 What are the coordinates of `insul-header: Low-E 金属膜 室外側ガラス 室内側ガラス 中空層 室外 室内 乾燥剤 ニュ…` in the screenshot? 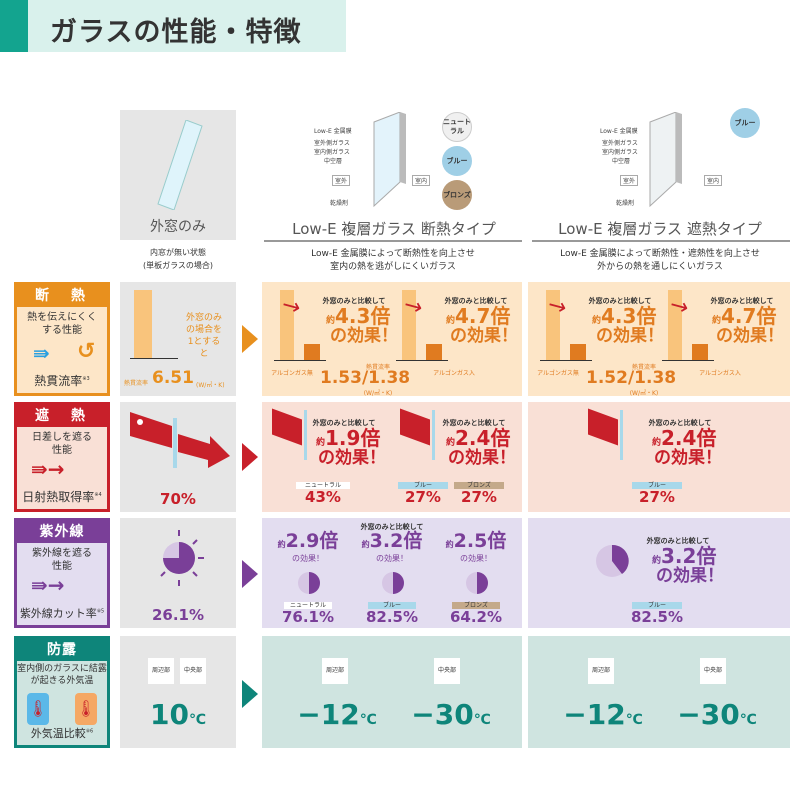 It's located at (394, 174).